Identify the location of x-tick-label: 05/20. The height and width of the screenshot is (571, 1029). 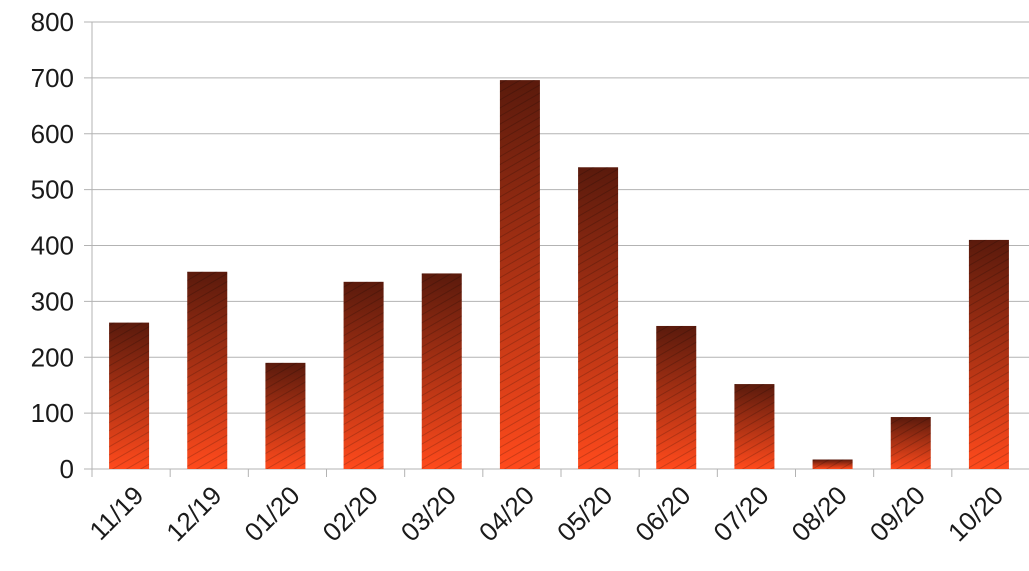
(584, 513).